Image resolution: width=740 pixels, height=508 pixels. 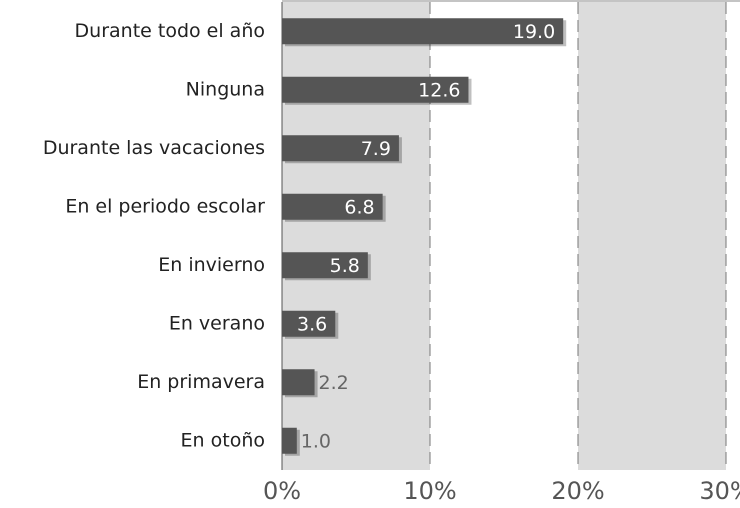 What do you see at coordinates (201, 382) in the screenshot?
I see `y-tick-label: En primavera` at bounding box center [201, 382].